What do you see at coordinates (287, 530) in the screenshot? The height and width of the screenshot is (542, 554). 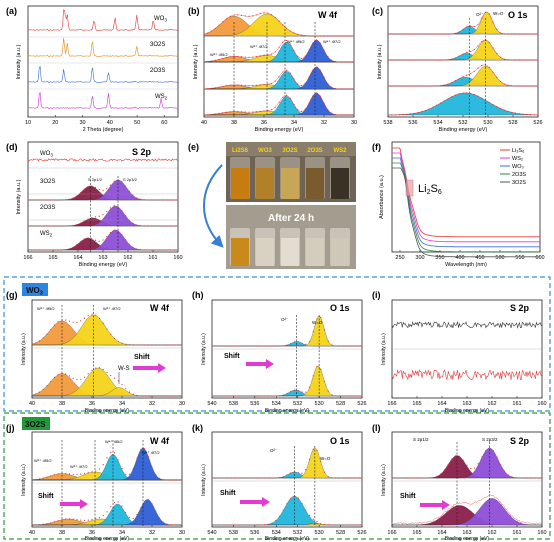 I see `x-tick-labels: 540 538 536 534 532 530 528 526` at bounding box center [287, 530].